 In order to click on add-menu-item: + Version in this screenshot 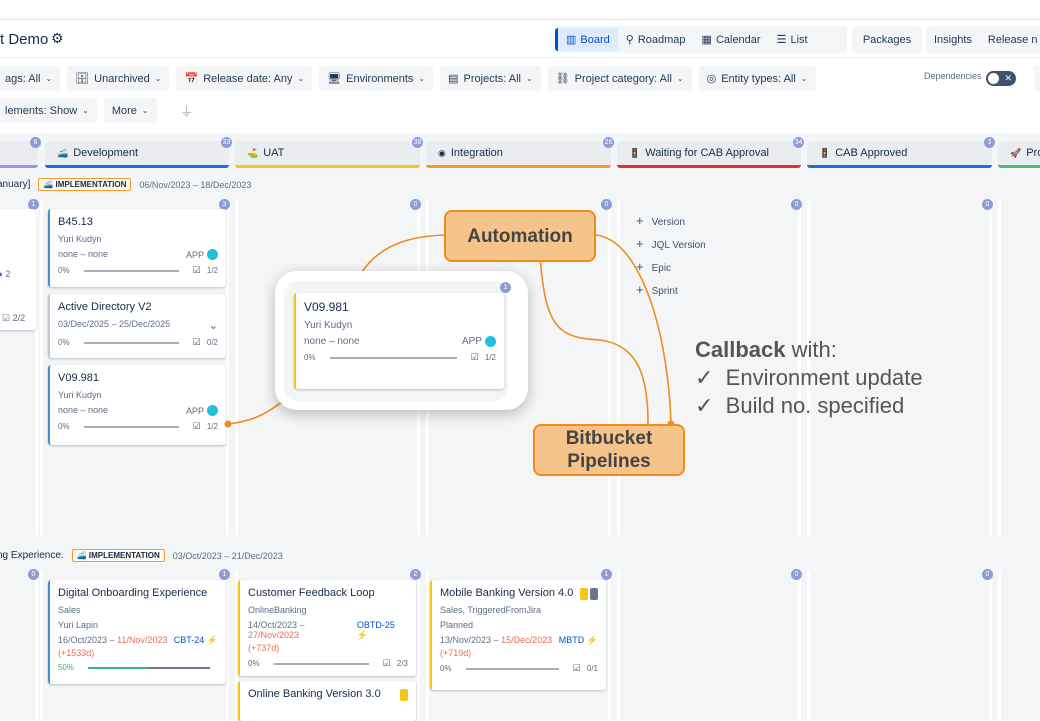, I will do `click(671, 221)`.